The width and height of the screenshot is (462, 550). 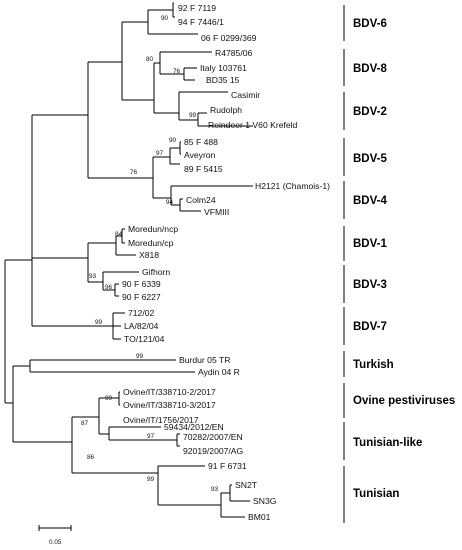 I want to click on clade-label-bdv-2: BDV-2, so click(x=370, y=112).